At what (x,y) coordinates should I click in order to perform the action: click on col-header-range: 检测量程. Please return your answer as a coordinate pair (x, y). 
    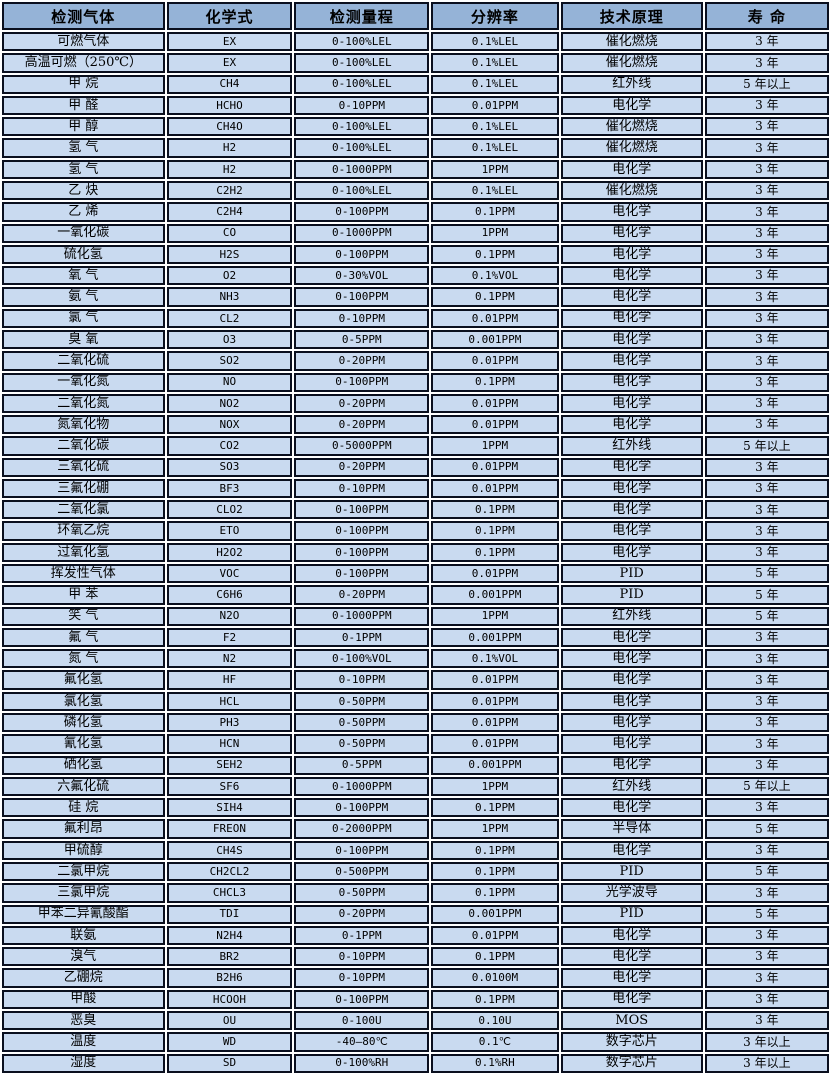
    Looking at the image, I should click on (362, 16).